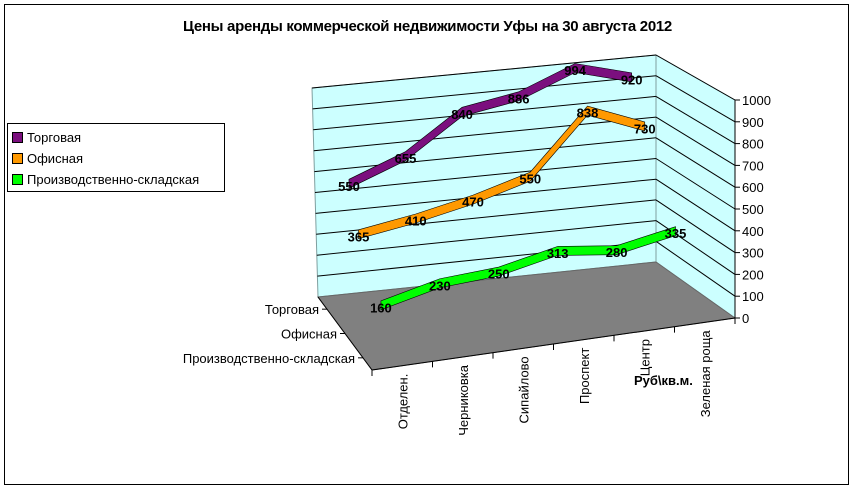 The image size is (855, 491). Describe the element at coordinates (663, 380) in the screenshot. I see `unit-label: Руб\кв.м.` at that location.